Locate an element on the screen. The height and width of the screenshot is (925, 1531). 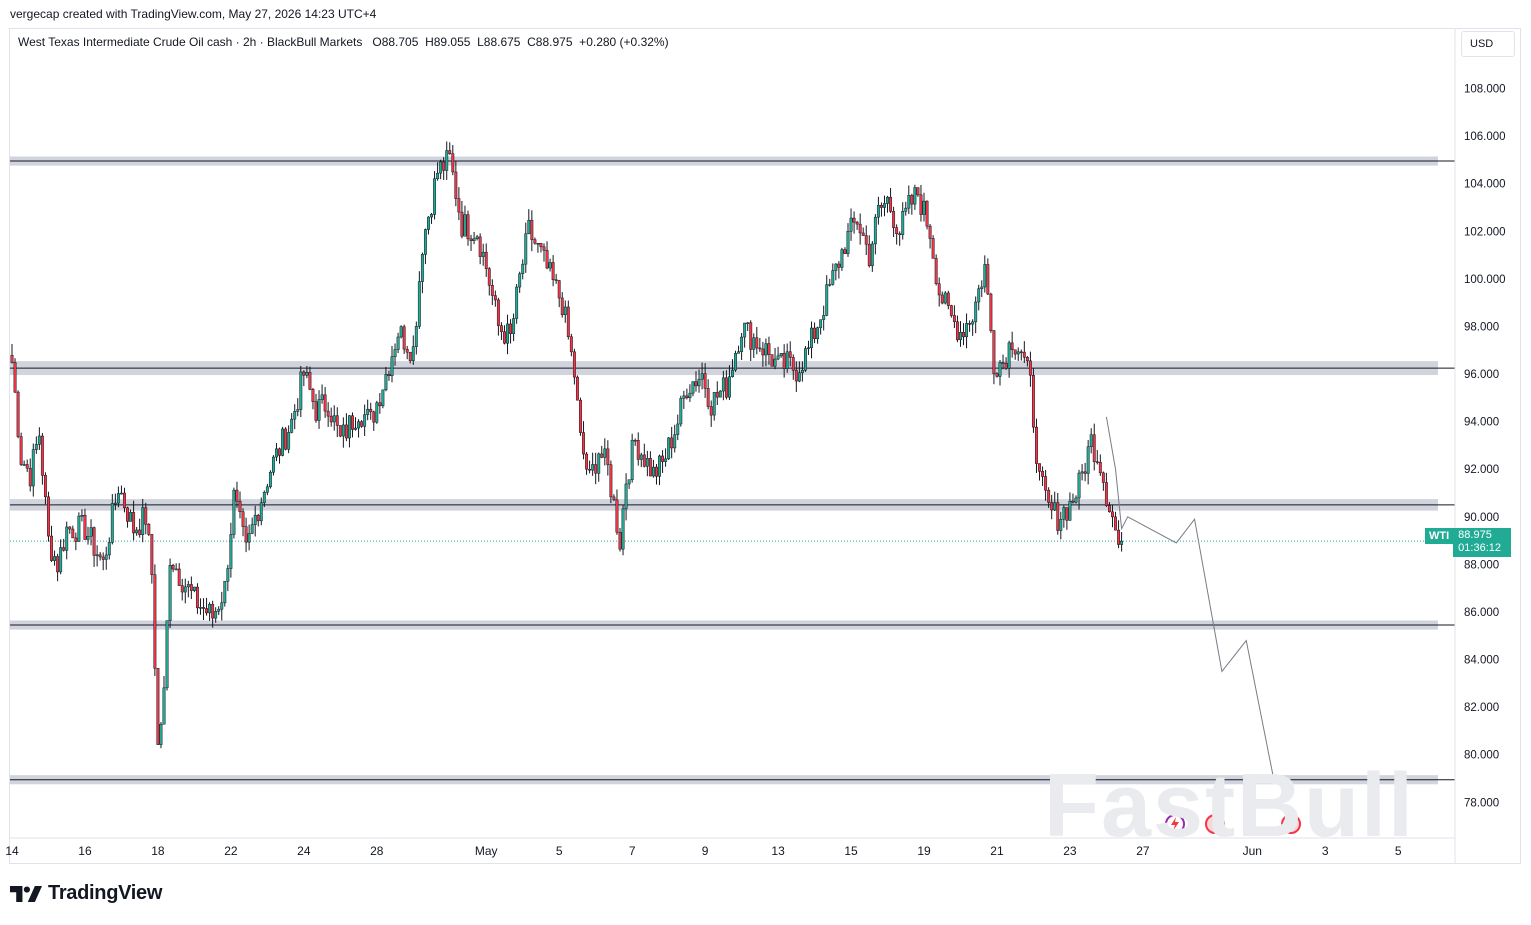
watermark: FastBull is located at coordinates (1230, 806).